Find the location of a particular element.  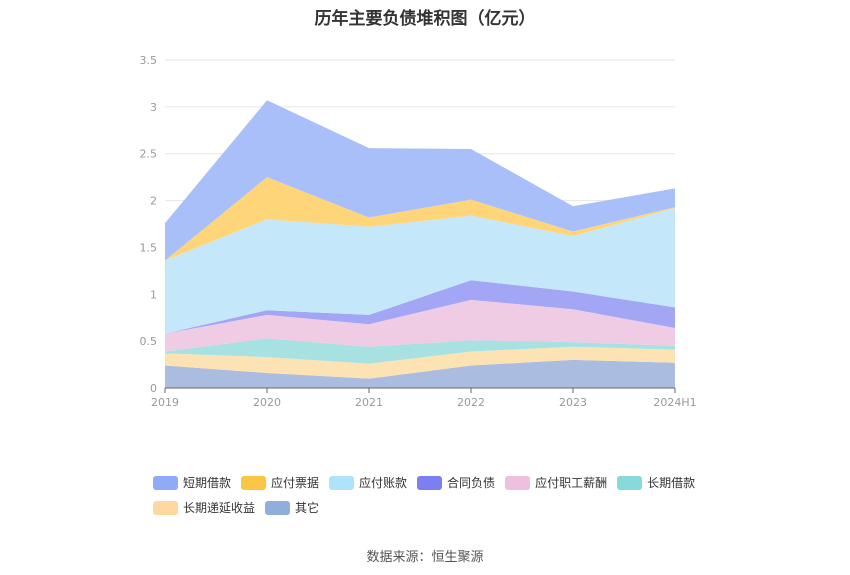

chart-title: 历年主要负债堆积图（亿元） is located at coordinates (425, 19).